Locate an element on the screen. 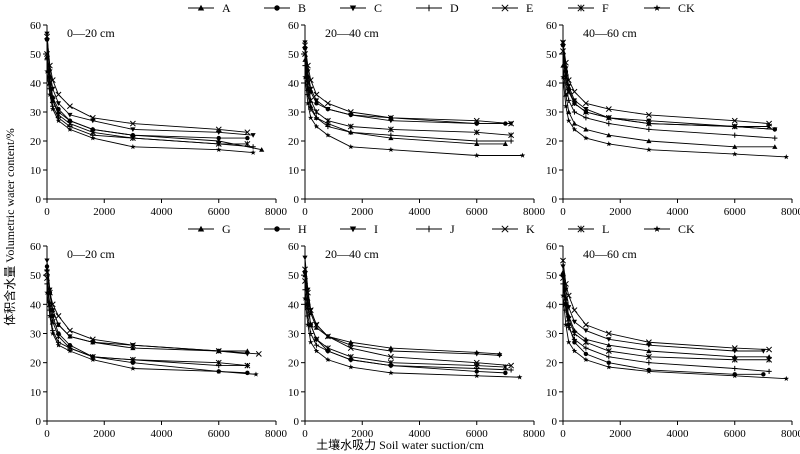  x-axis-label: 土壤水吸力 Soil water suction/cm is located at coordinates (400, 444).